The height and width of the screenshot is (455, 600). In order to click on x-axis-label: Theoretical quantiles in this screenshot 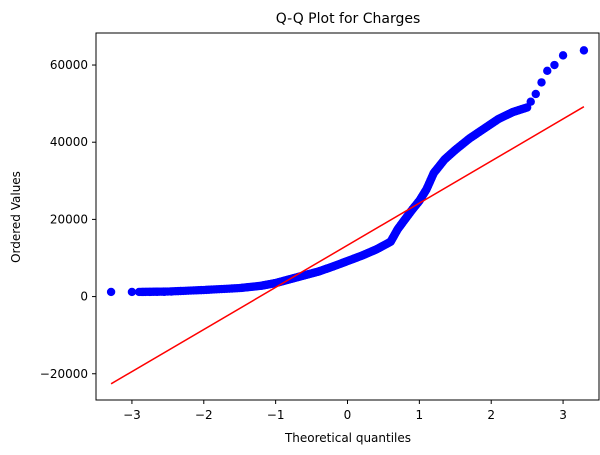, I will do `click(347, 438)`.